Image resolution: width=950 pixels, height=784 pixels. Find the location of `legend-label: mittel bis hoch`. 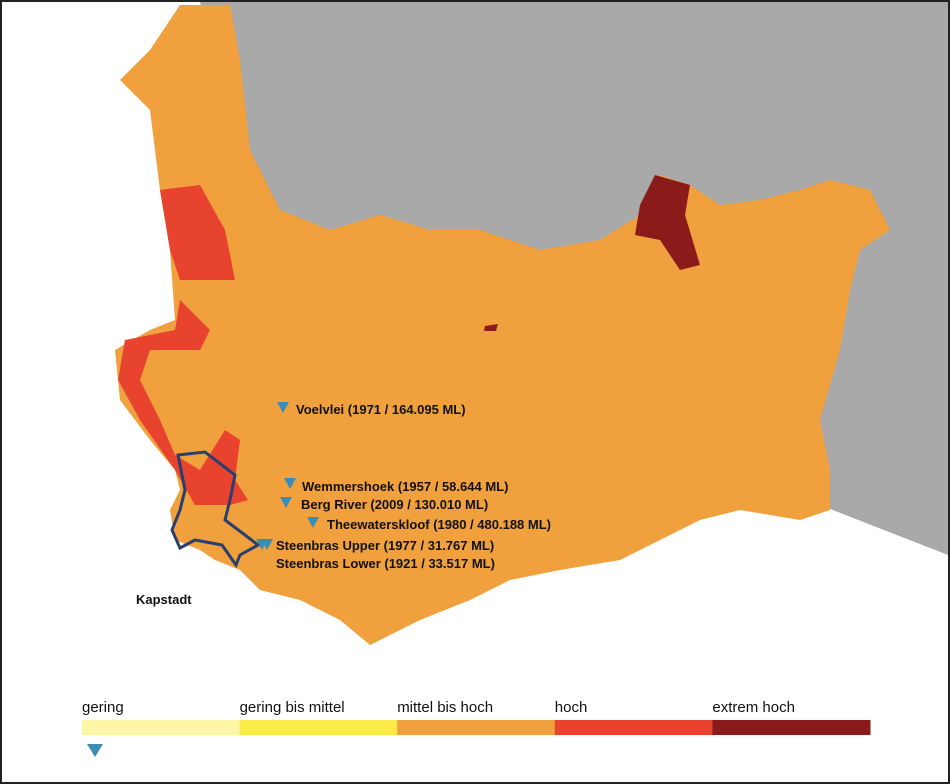

legend-label: mittel bis hoch is located at coordinates (445, 707).